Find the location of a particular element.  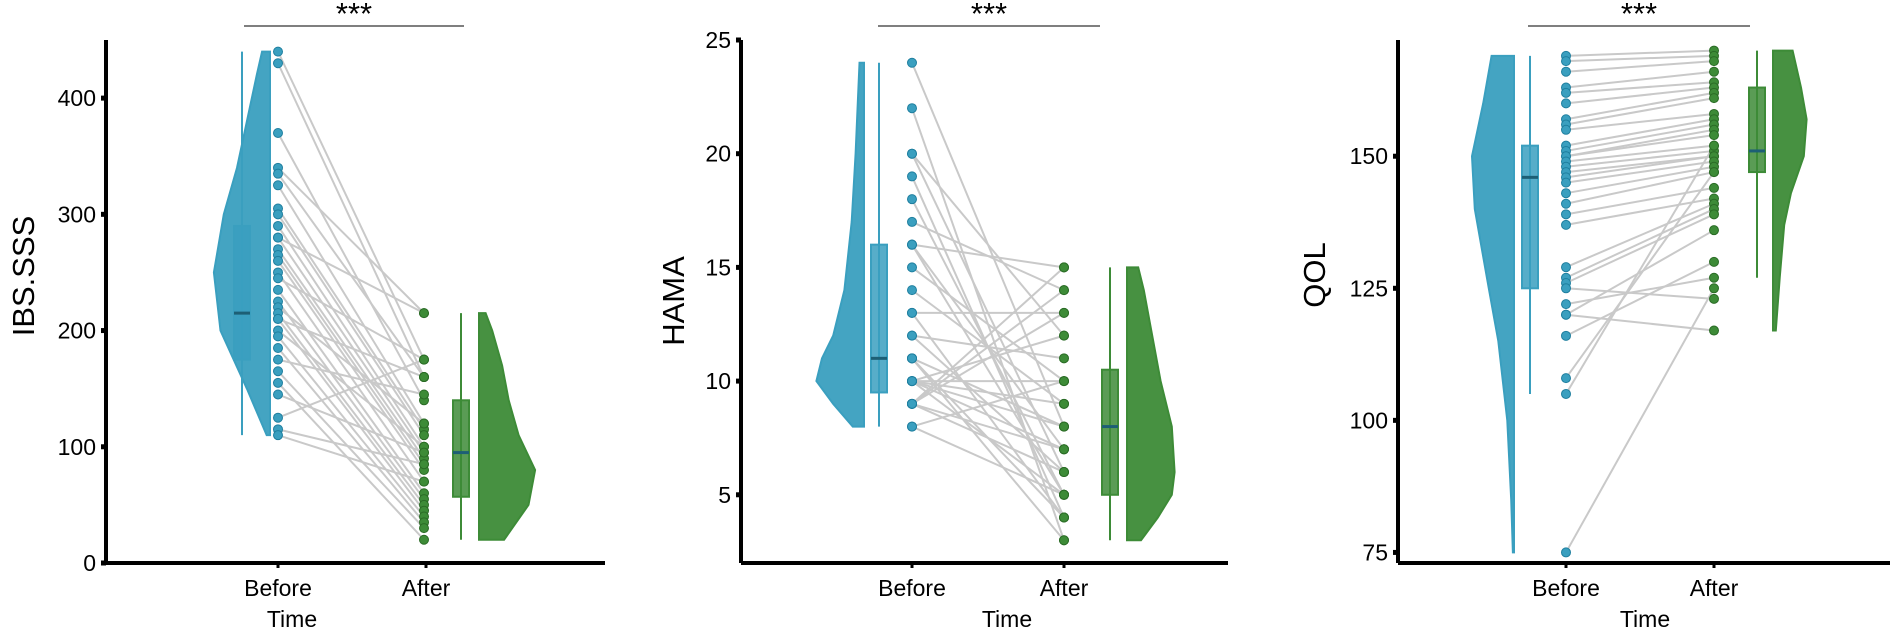

y-tick-label: 15 is located at coordinates (718, 267).